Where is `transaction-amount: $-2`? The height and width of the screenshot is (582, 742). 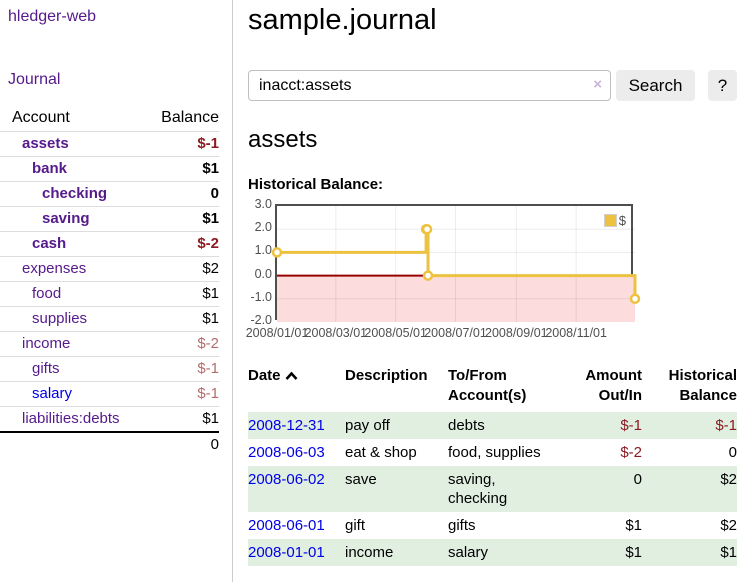 transaction-amount: $-2 is located at coordinates (631, 452).